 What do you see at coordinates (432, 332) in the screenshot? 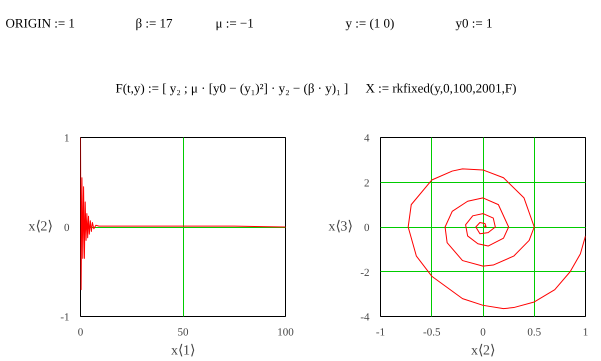
I see `x-tick-label: -0.5` at bounding box center [432, 332].